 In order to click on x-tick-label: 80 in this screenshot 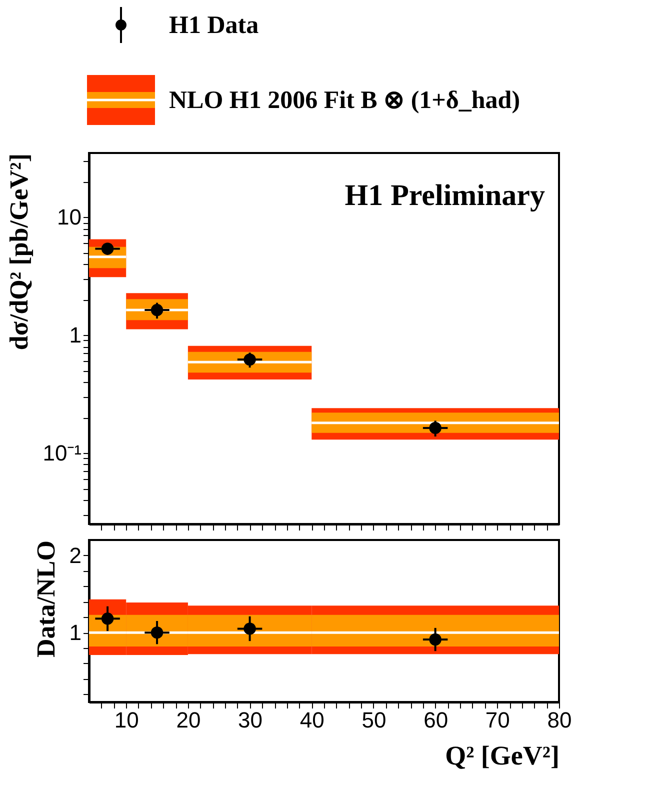, I will do `click(559, 720)`.